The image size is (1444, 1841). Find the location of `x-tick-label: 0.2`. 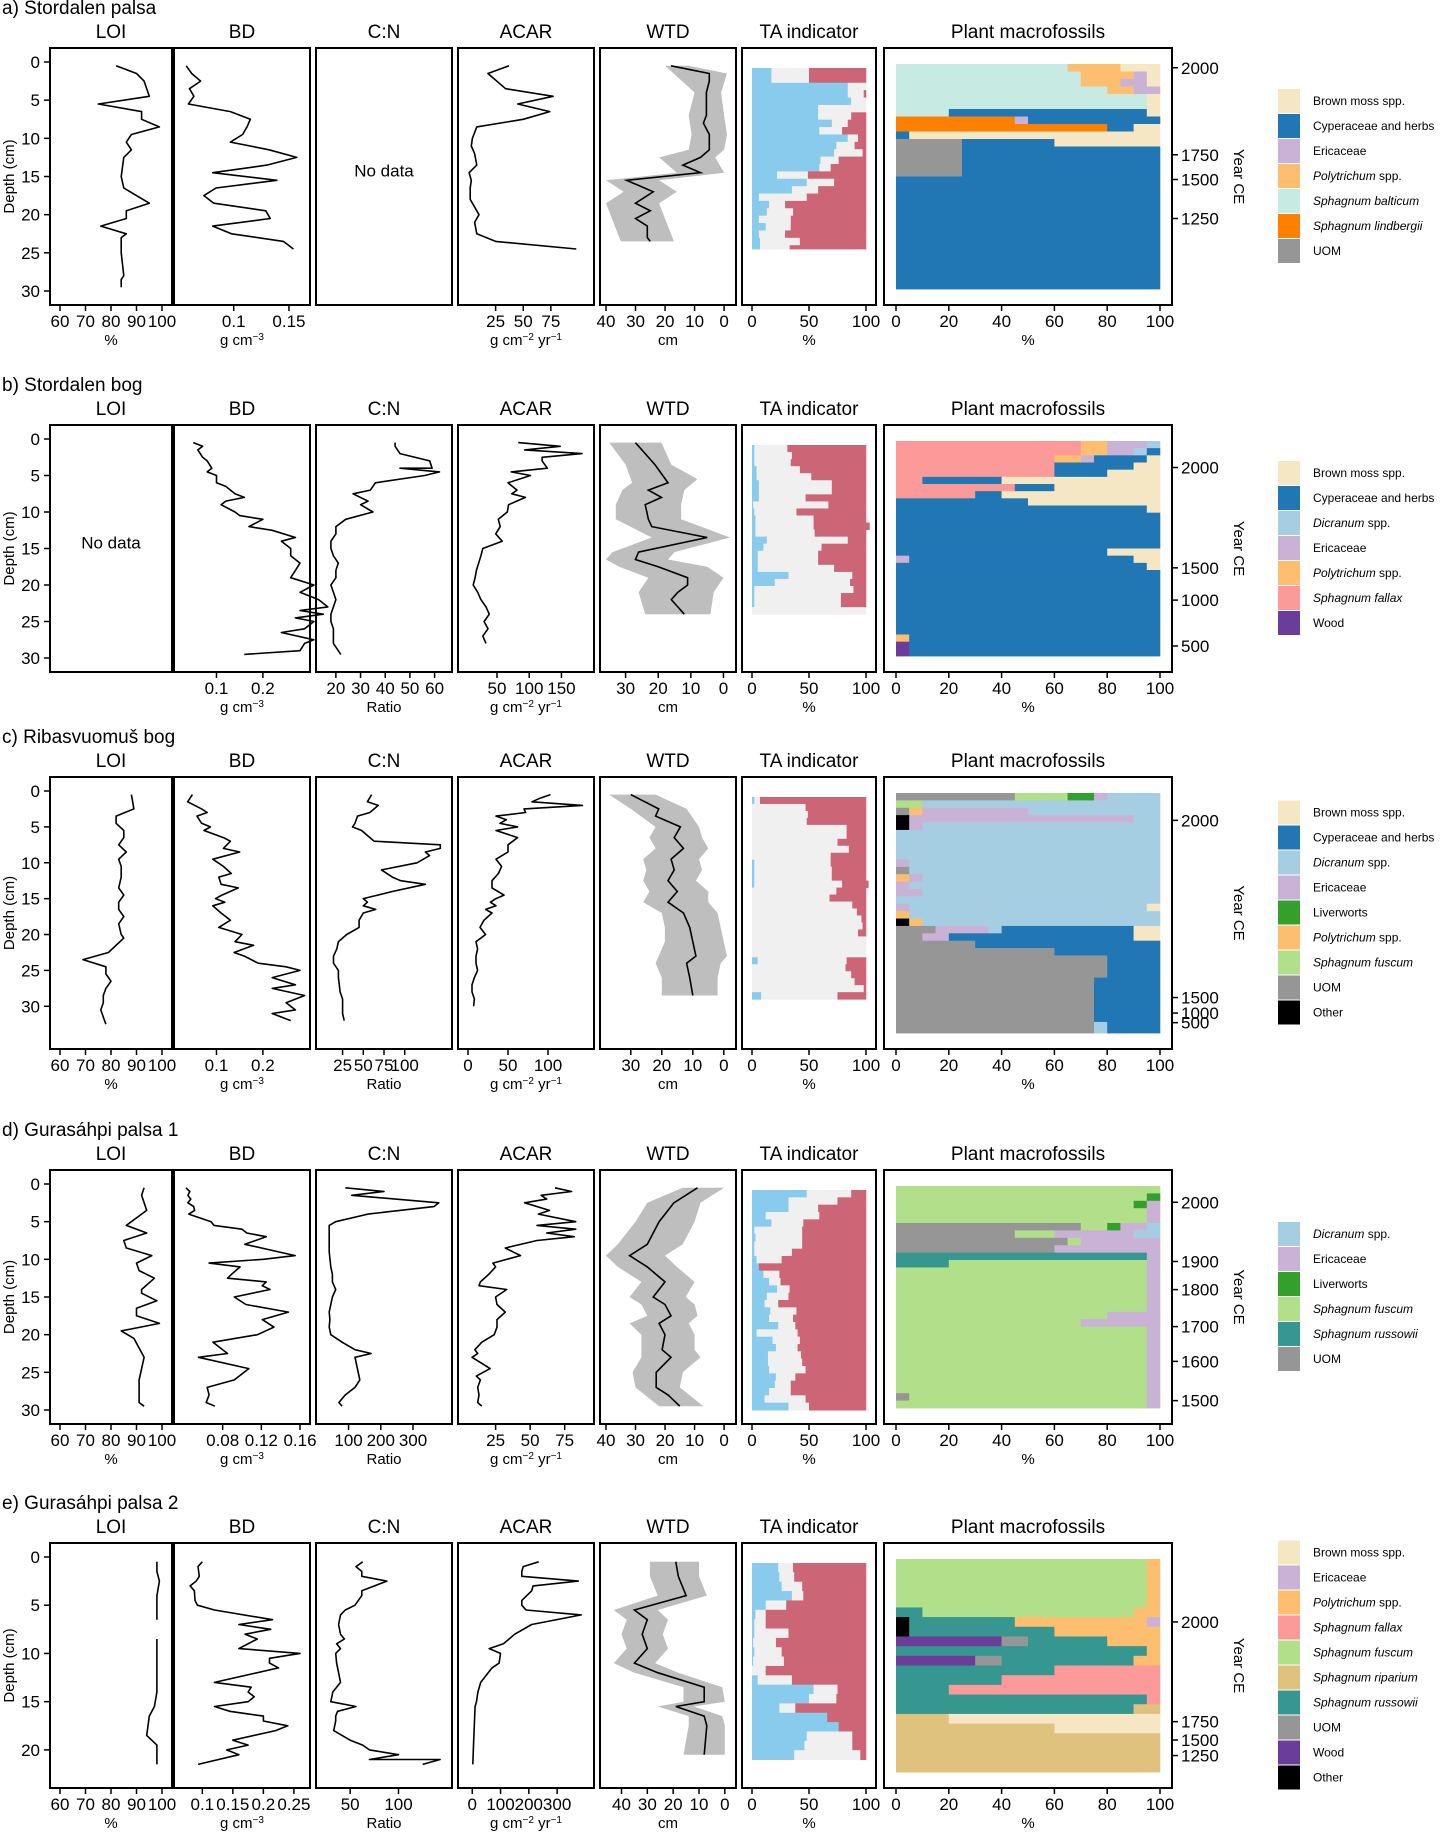

x-tick-label: 0.2 is located at coordinates (263, 688).